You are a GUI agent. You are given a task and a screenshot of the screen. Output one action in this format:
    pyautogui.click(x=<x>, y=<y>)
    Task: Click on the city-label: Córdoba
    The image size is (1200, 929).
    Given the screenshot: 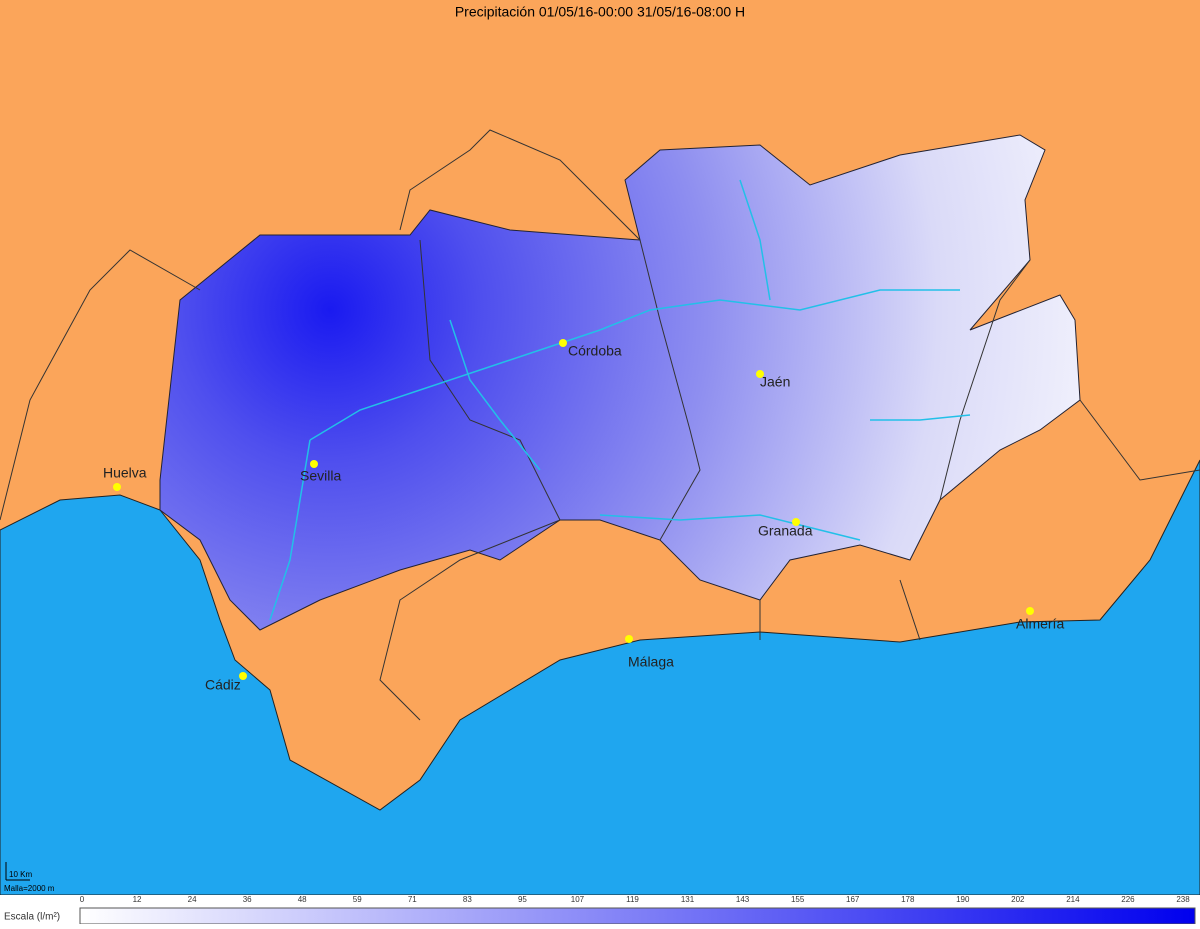 What is the action you would take?
    pyautogui.click(x=595, y=351)
    